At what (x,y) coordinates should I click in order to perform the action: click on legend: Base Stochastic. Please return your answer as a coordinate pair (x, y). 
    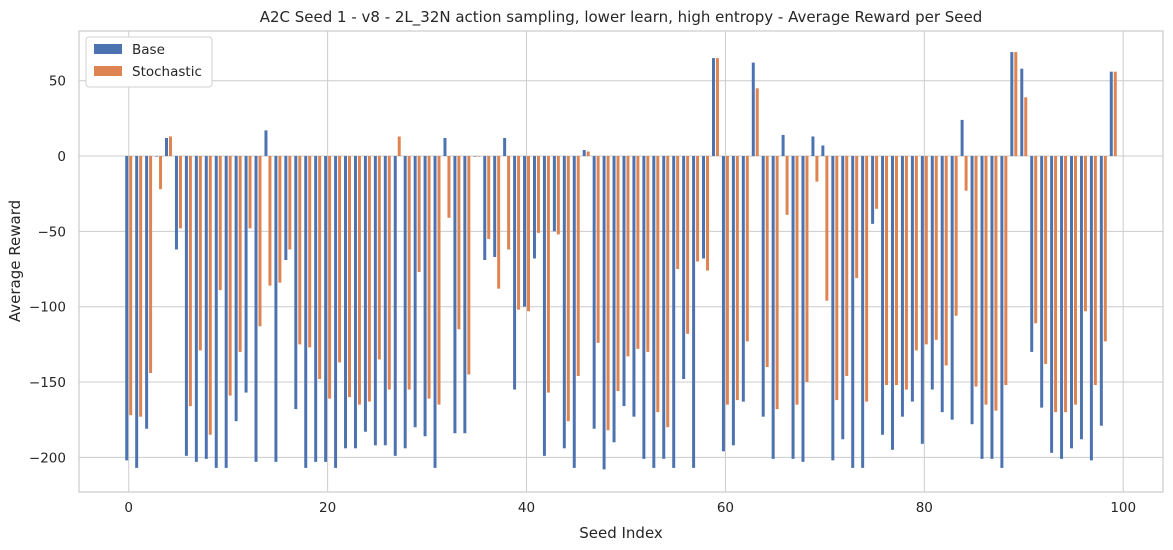
    Looking at the image, I should click on (149, 62).